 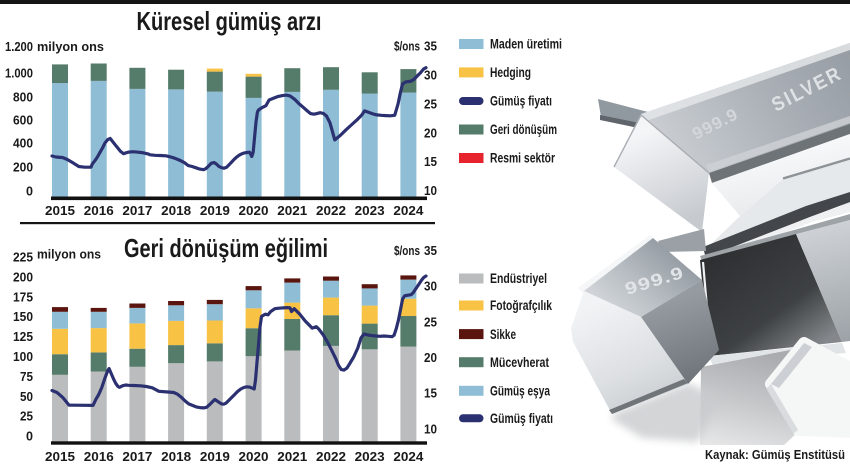 I want to click on svg-text: 225, so click(x=23, y=257).